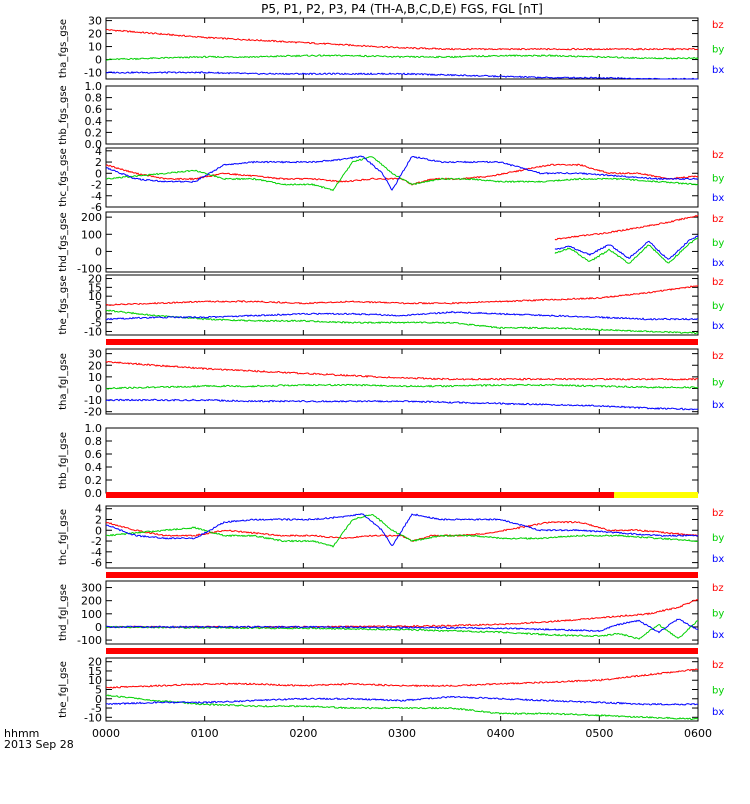  I want to click on panel-thb_fgl_gse: 0.00.20.40.60.81.0 thb_fgl_gse, so click(378, 461).